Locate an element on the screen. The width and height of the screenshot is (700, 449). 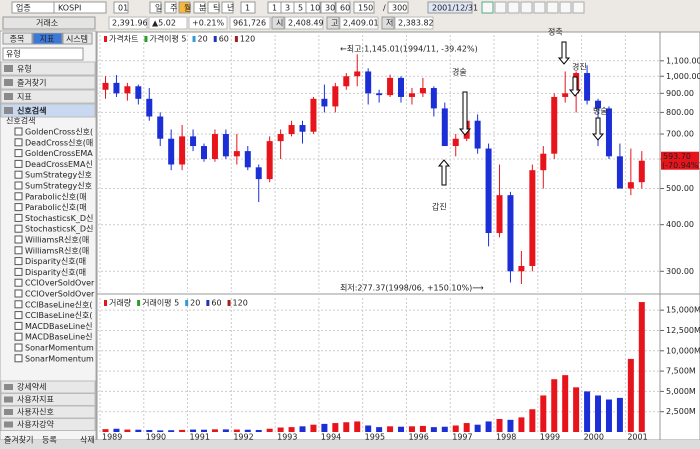
search-box is located at coordinates (43, 54).